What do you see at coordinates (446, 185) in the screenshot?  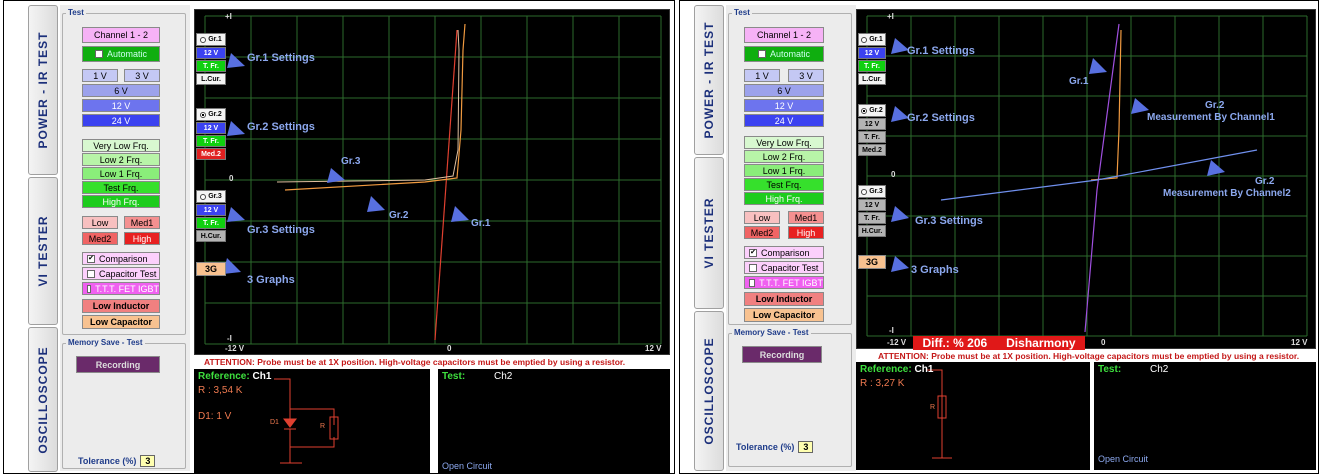 I see `gr1-curve` at bounding box center [446, 185].